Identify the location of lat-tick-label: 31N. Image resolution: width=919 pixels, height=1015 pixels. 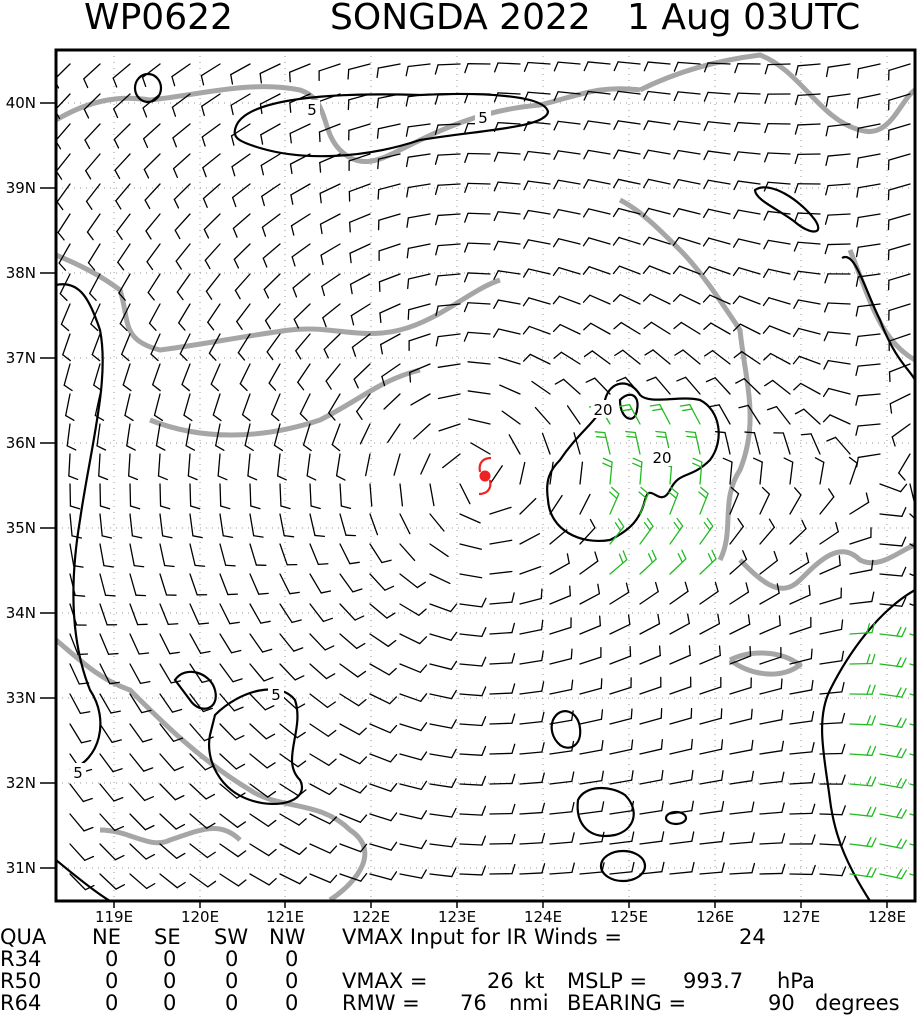
(21, 868).